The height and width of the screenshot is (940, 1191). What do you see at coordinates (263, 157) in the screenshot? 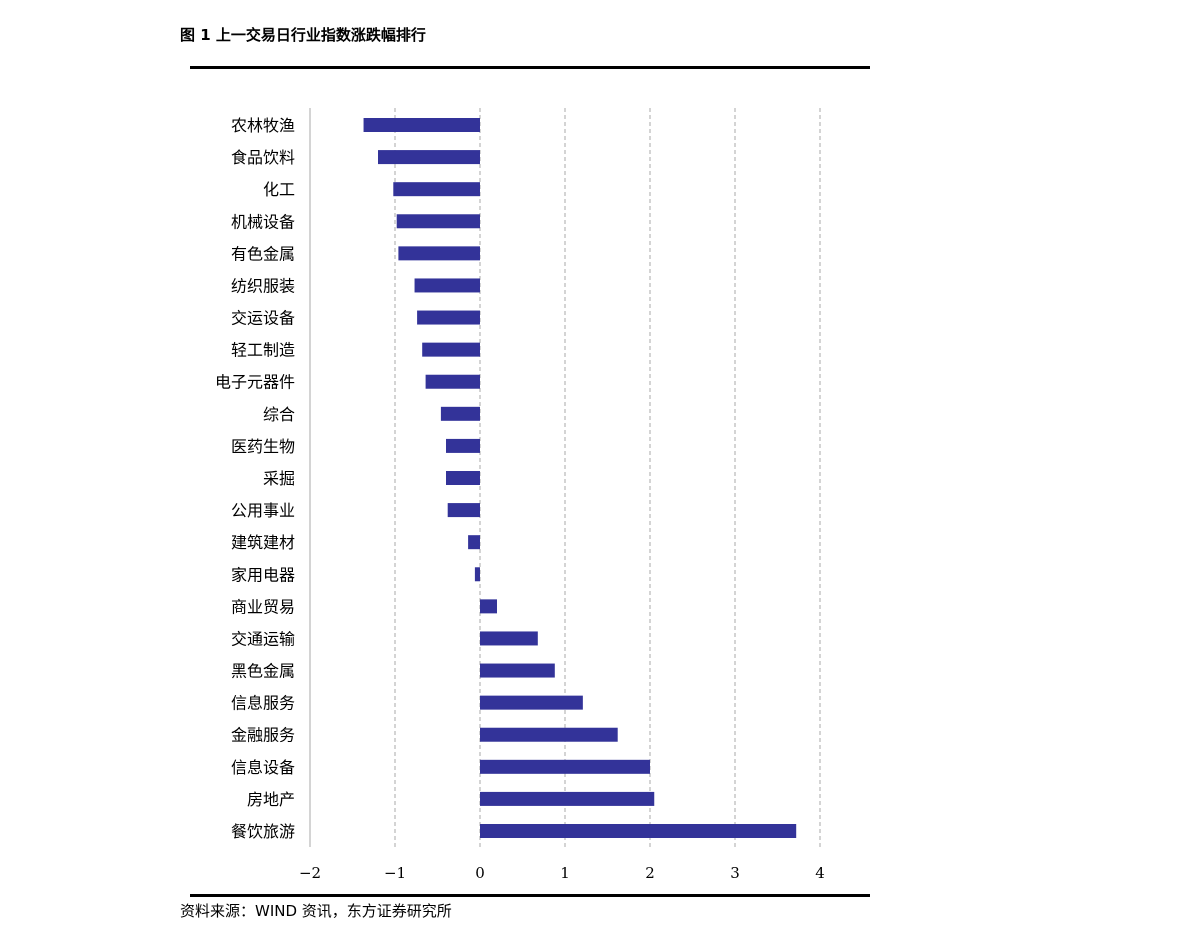
I see `category-label: 食品饮料` at bounding box center [263, 157].